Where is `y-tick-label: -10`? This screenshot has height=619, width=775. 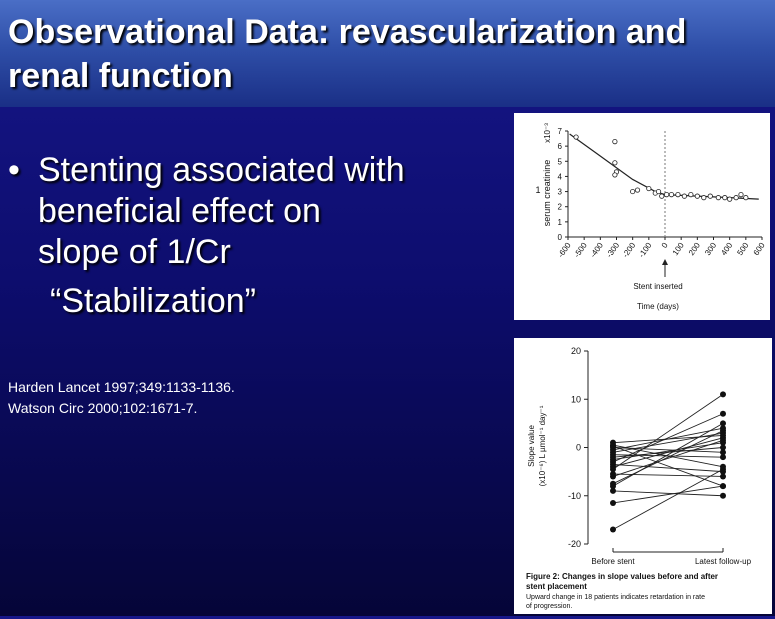
y-tick-label: -10 is located at coordinates (574, 496).